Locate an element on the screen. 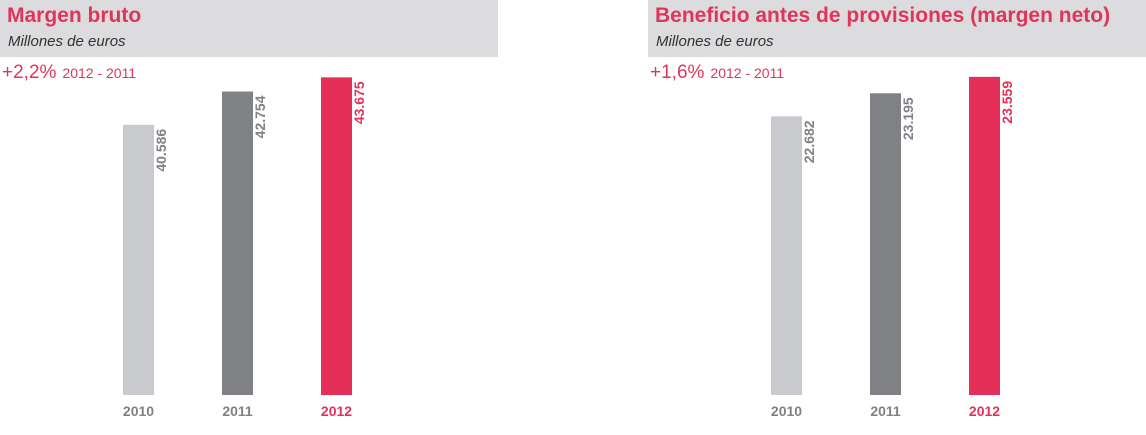 The height and width of the screenshot is (435, 1146). growth-percent: +2,2% is located at coordinates (29, 72).